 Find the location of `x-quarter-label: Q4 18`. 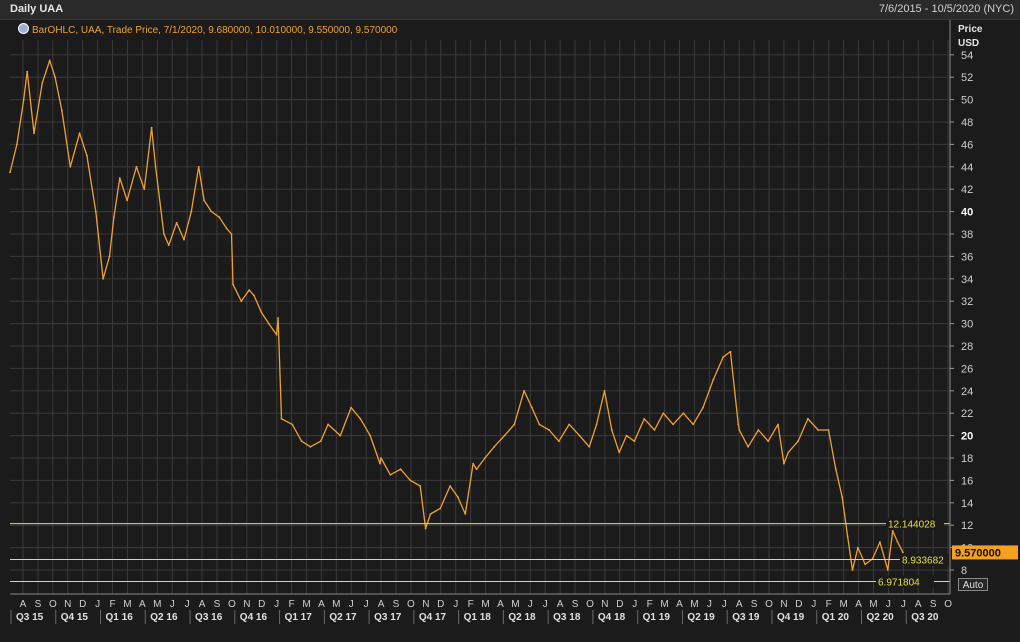

x-quarter-label: Q4 18 is located at coordinates (612, 617).